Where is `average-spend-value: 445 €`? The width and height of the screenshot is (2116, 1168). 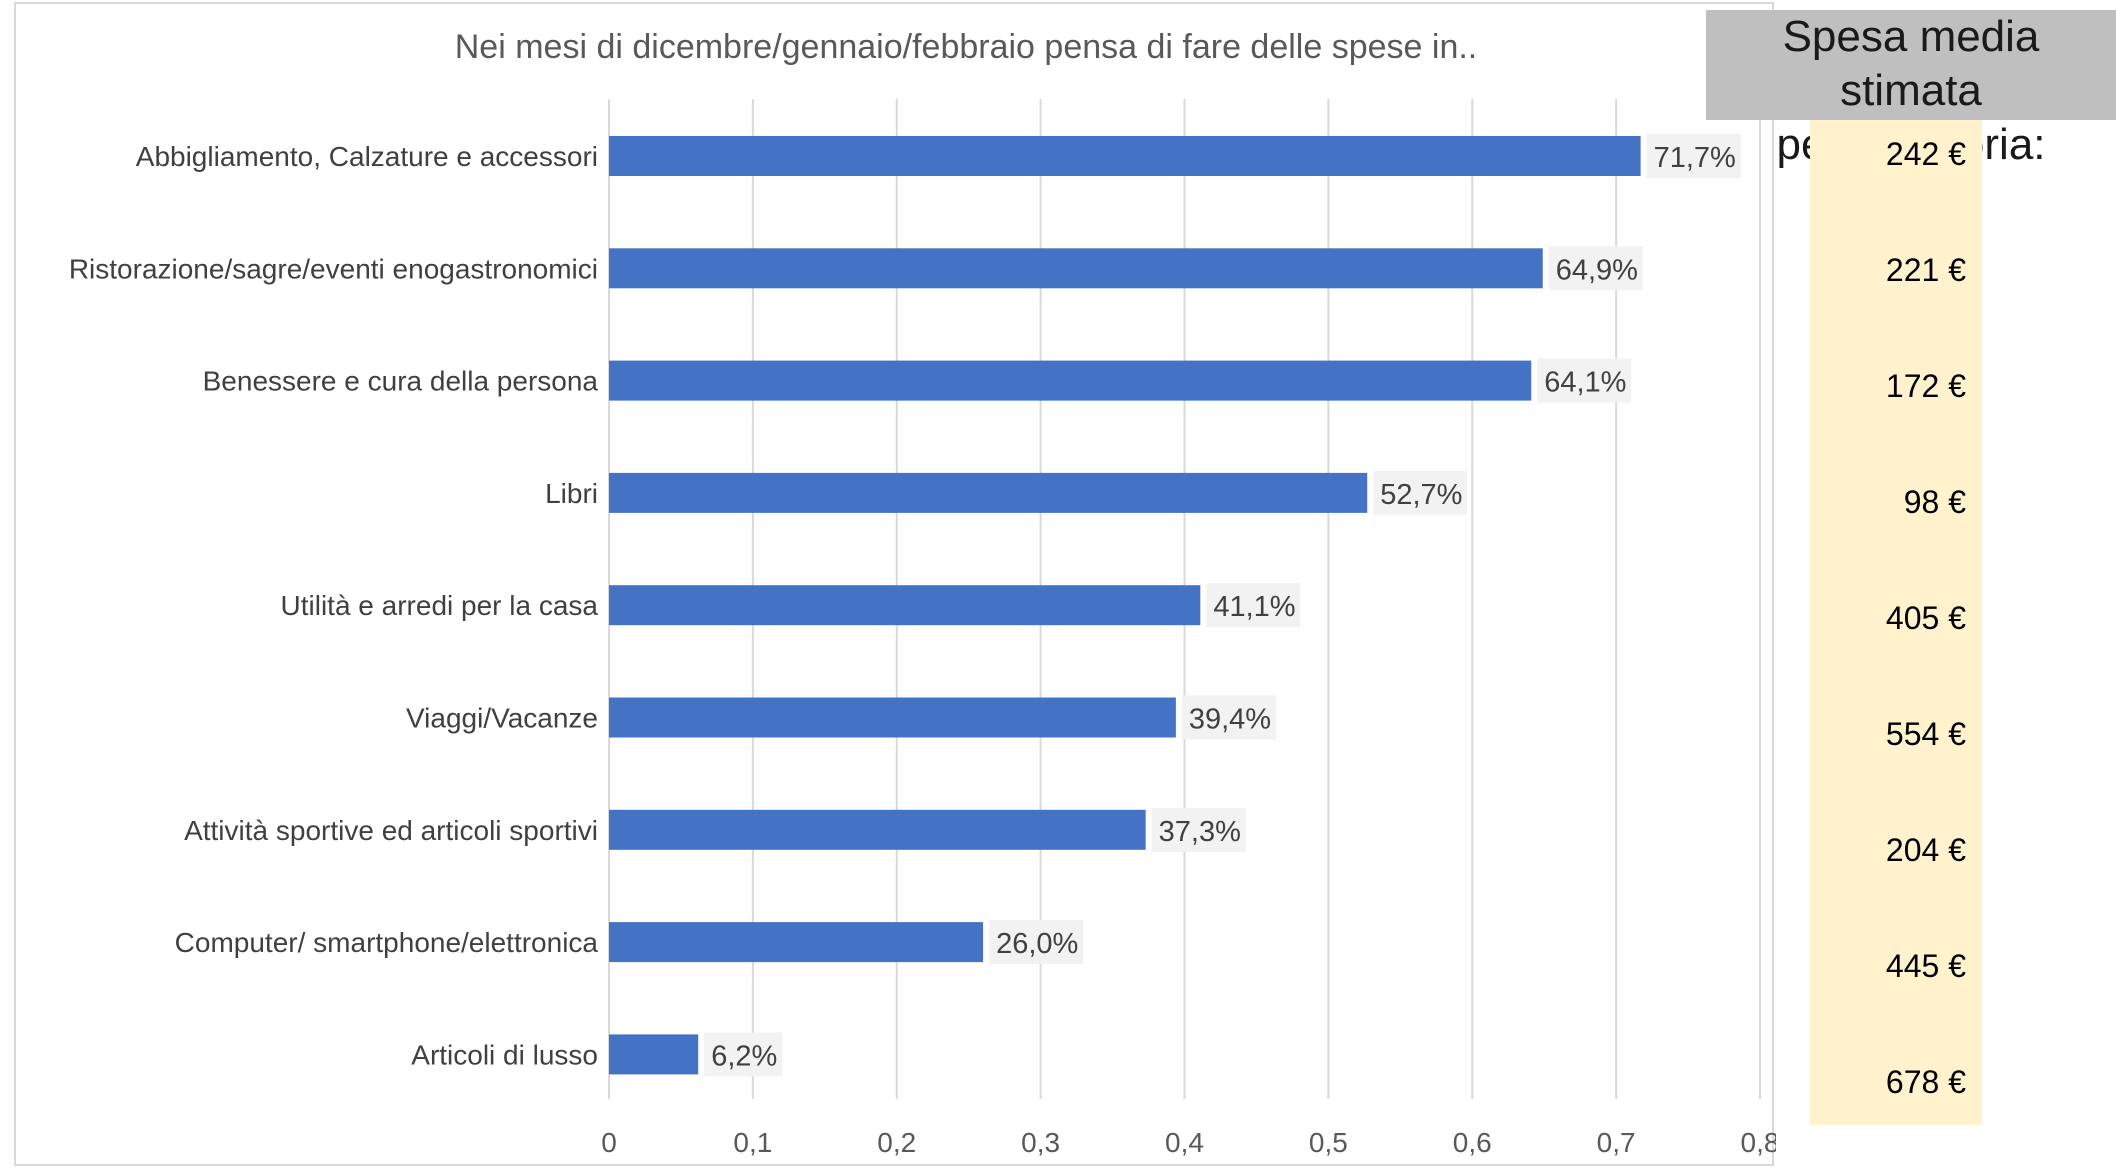
average-spend-value: 445 € is located at coordinates (1925, 966).